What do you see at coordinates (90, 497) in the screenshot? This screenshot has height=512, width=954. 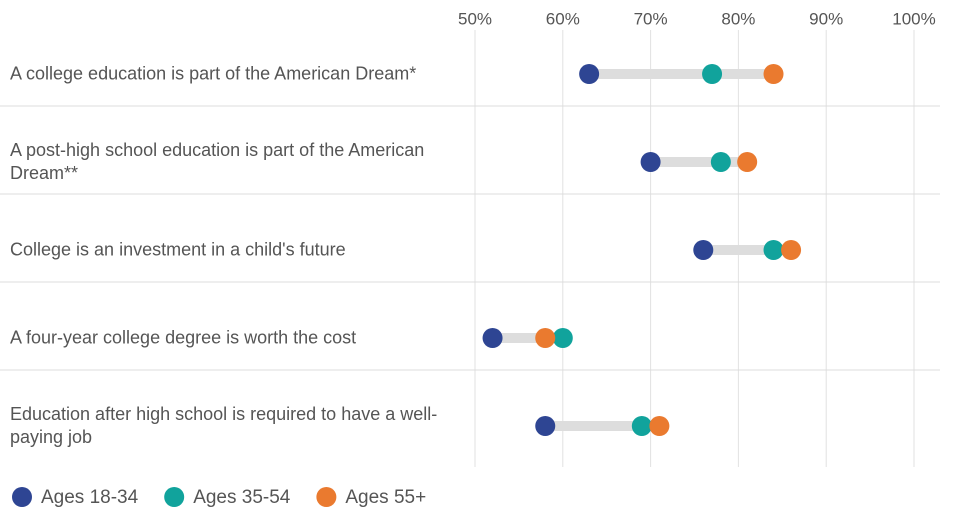 I see `legend-label: Ages 18-34` at bounding box center [90, 497].